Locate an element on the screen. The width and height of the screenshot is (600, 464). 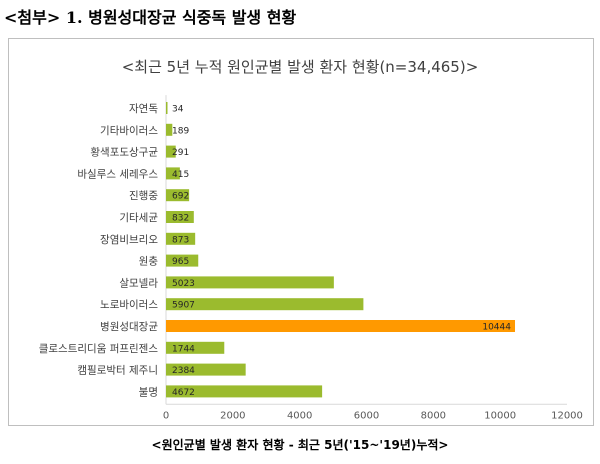
category-label: 황색포도상구균 is located at coordinates (124, 153).